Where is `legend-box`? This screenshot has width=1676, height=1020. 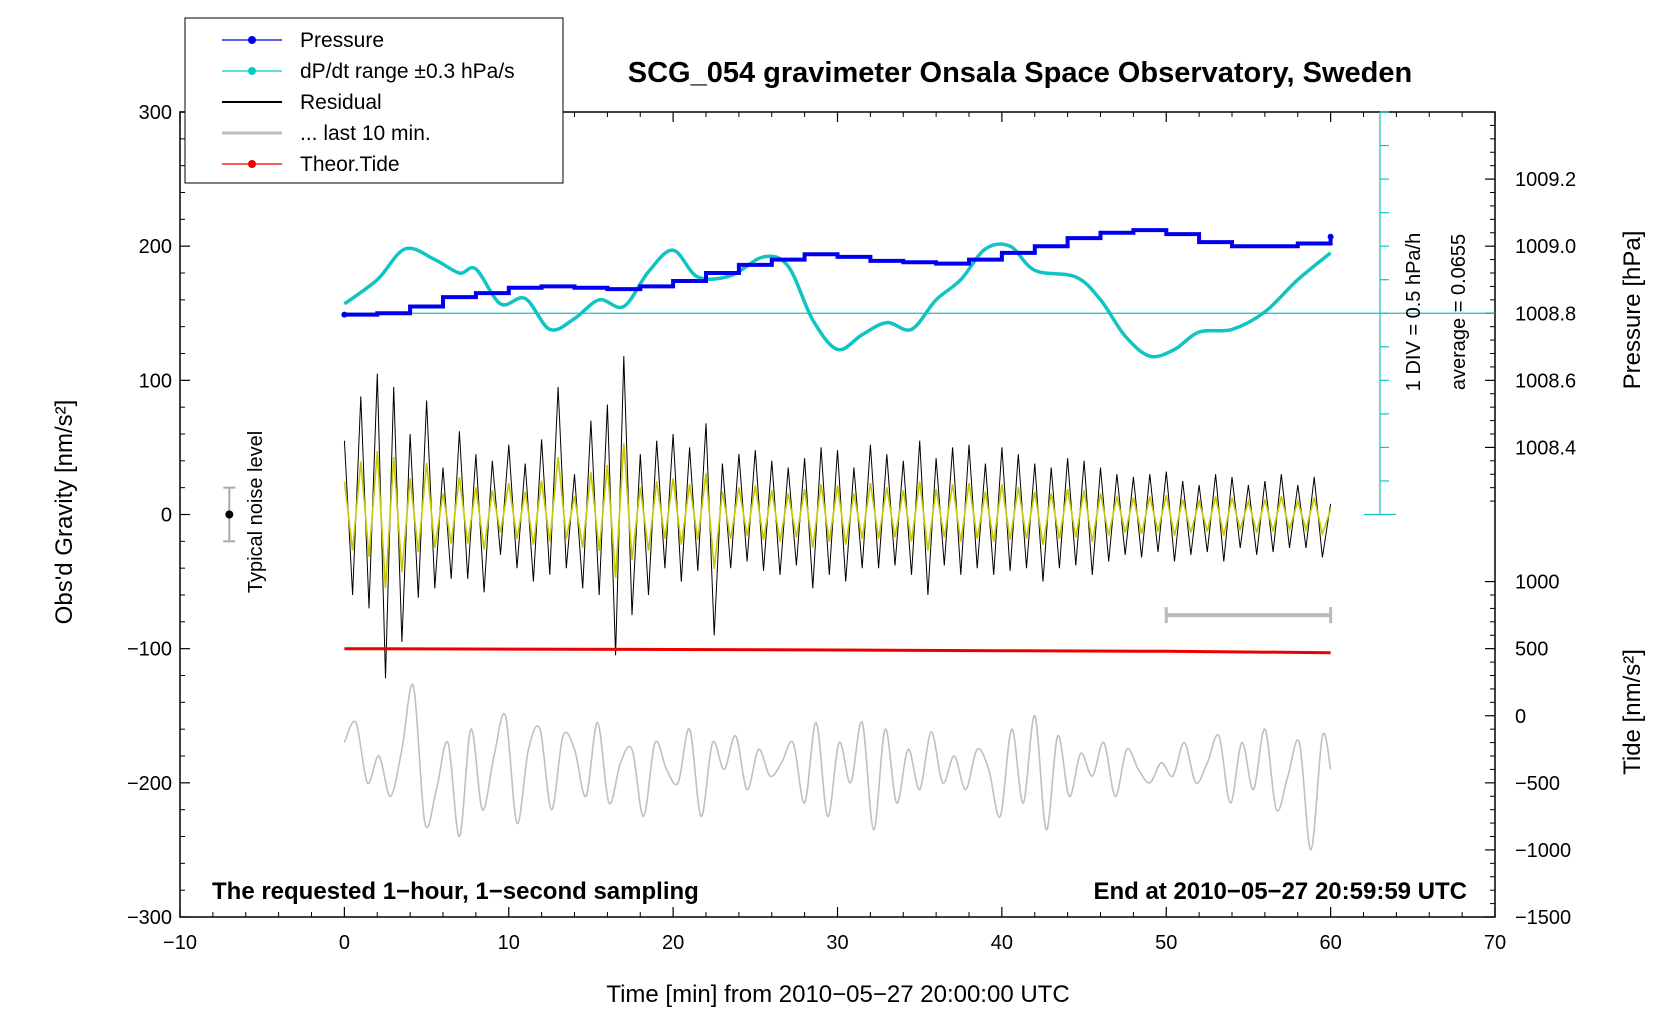 legend-box is located at coordinates (374, 100).